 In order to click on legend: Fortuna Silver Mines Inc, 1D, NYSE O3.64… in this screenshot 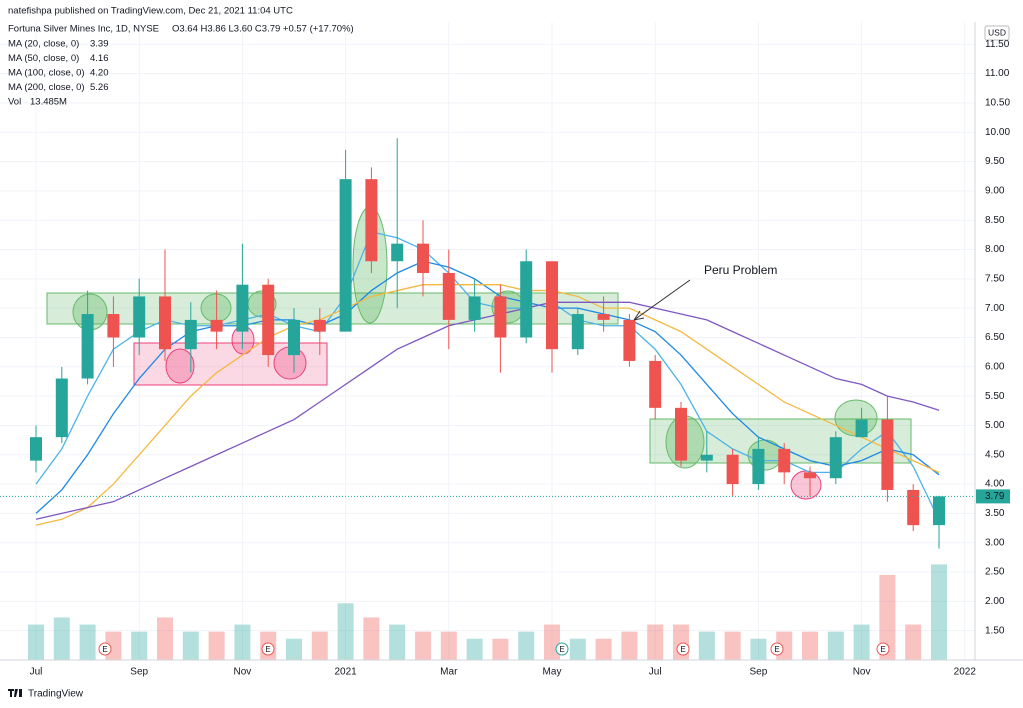, I will do `click(181, 66)`.